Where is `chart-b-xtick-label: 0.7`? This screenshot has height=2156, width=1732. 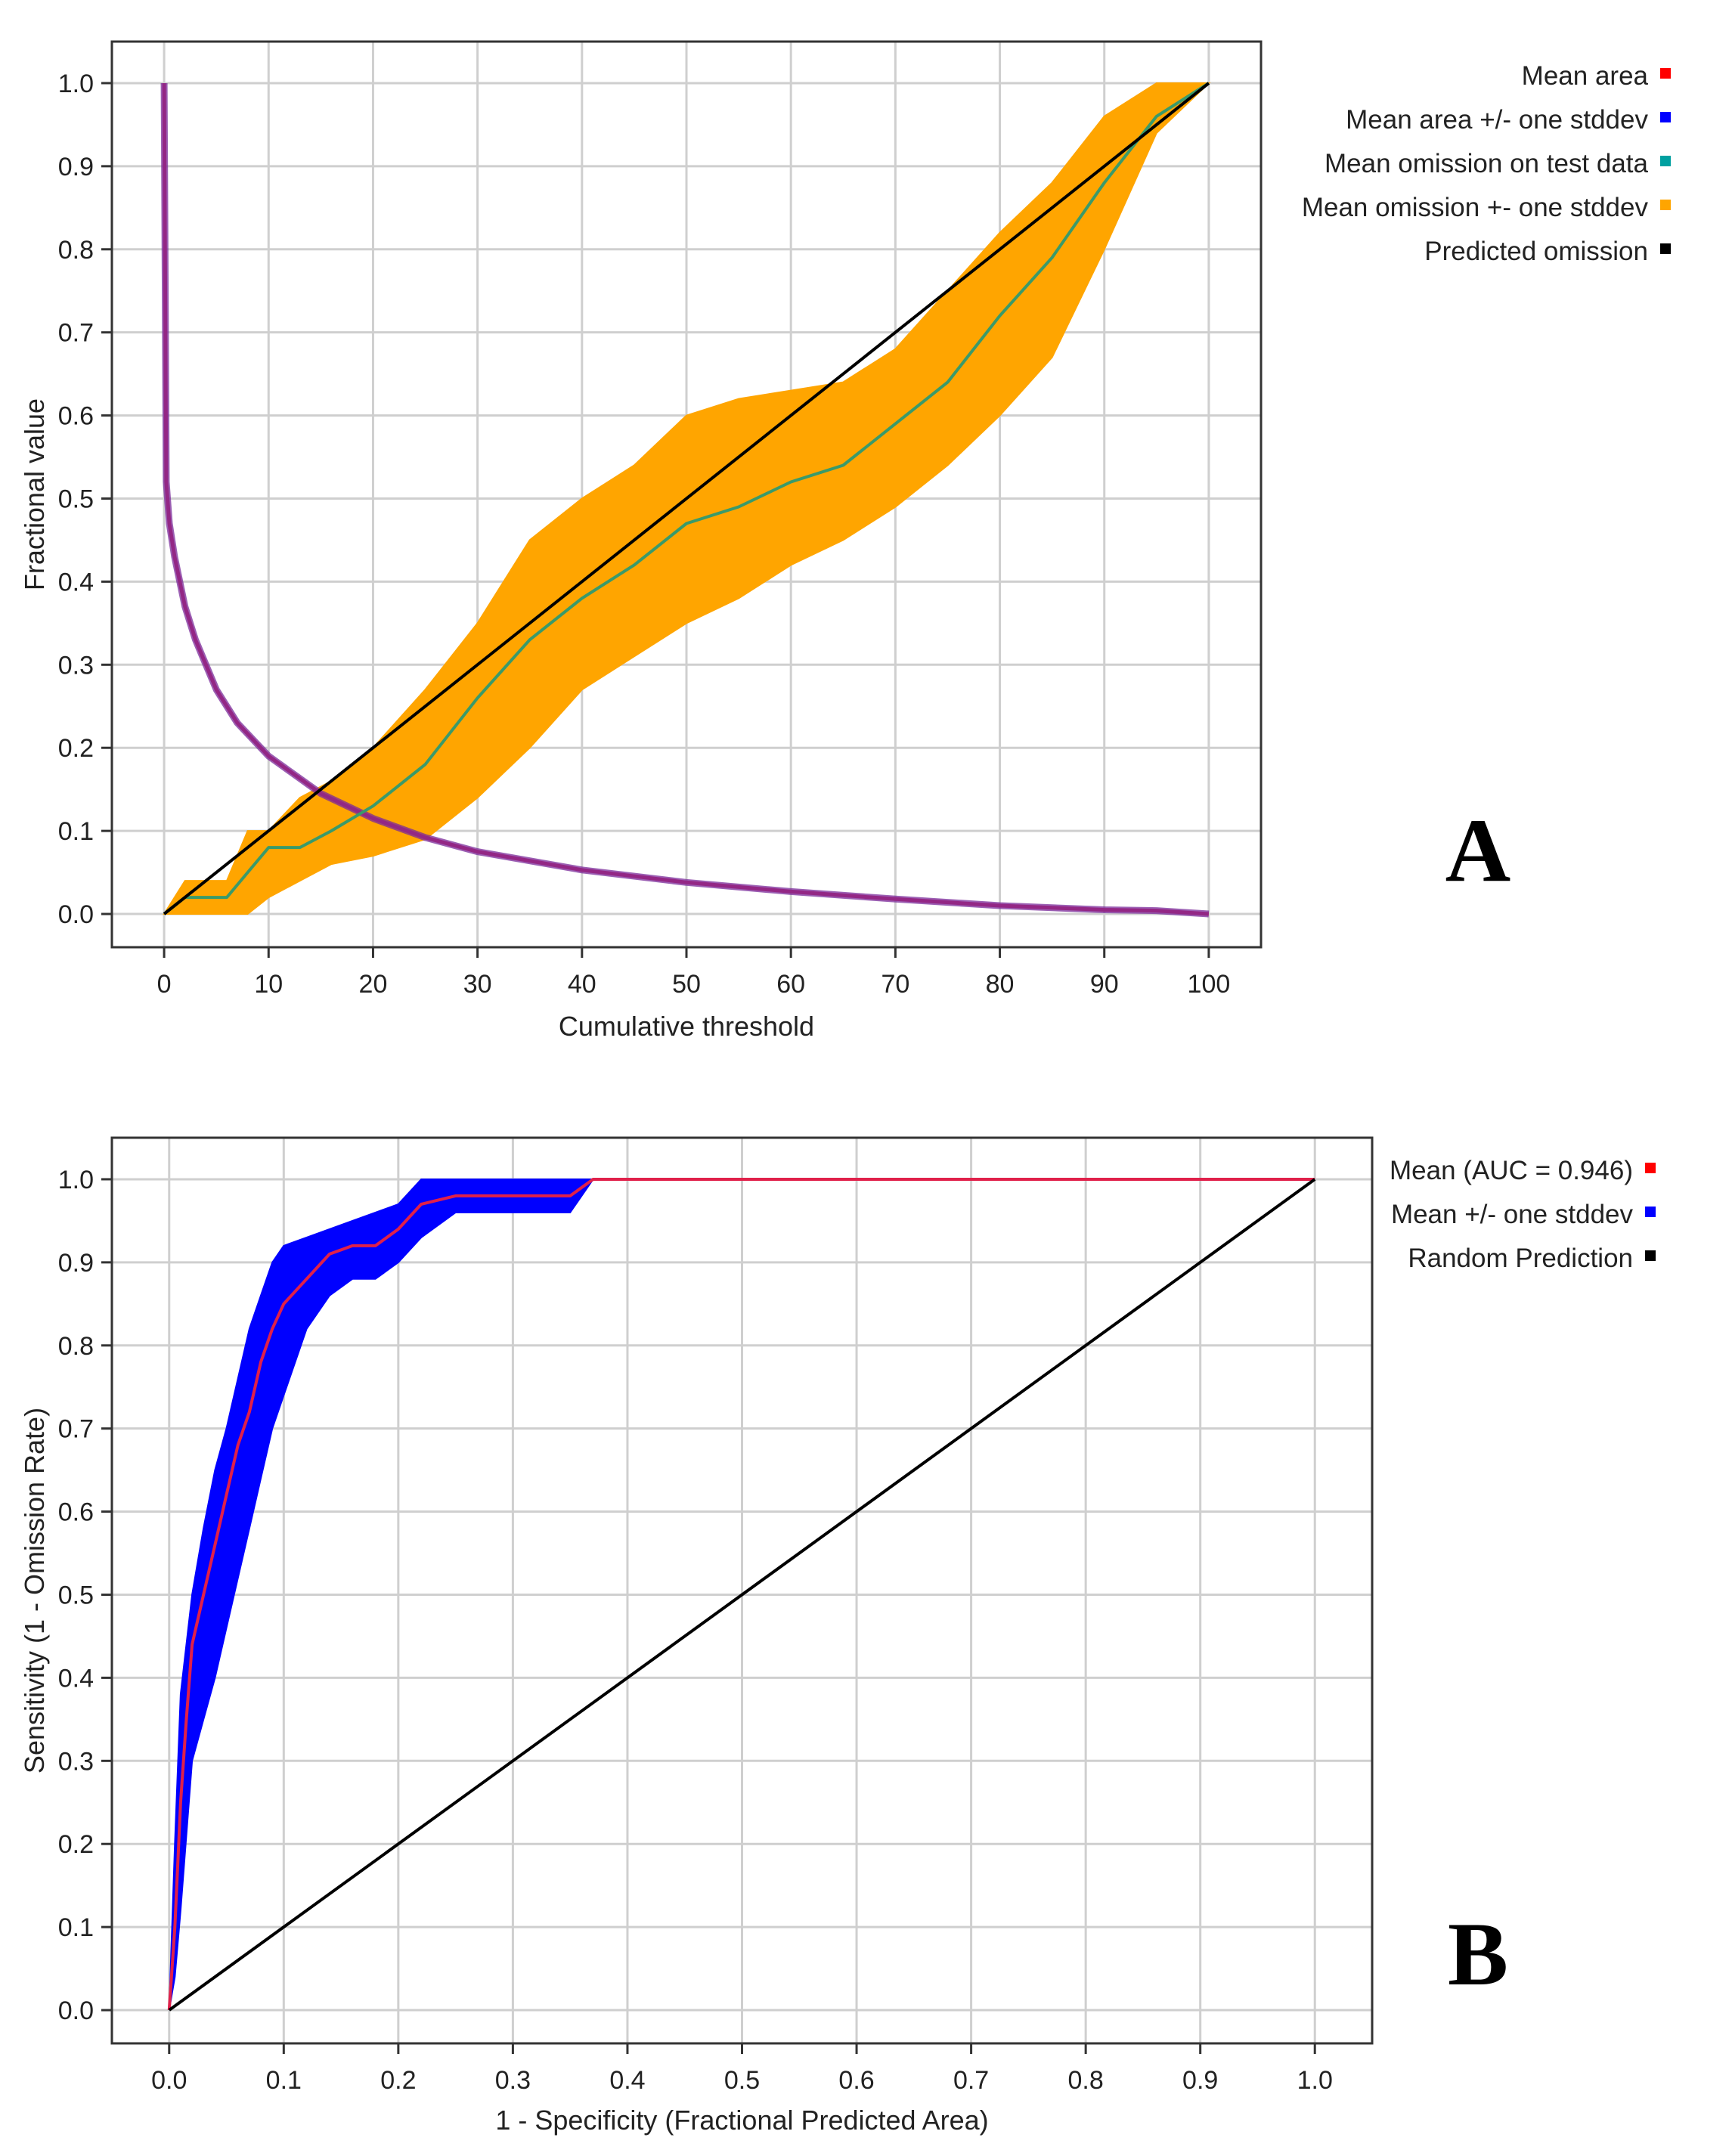 chart-b-xtick-label: 0.7 is located at coordinates (971, 2080).